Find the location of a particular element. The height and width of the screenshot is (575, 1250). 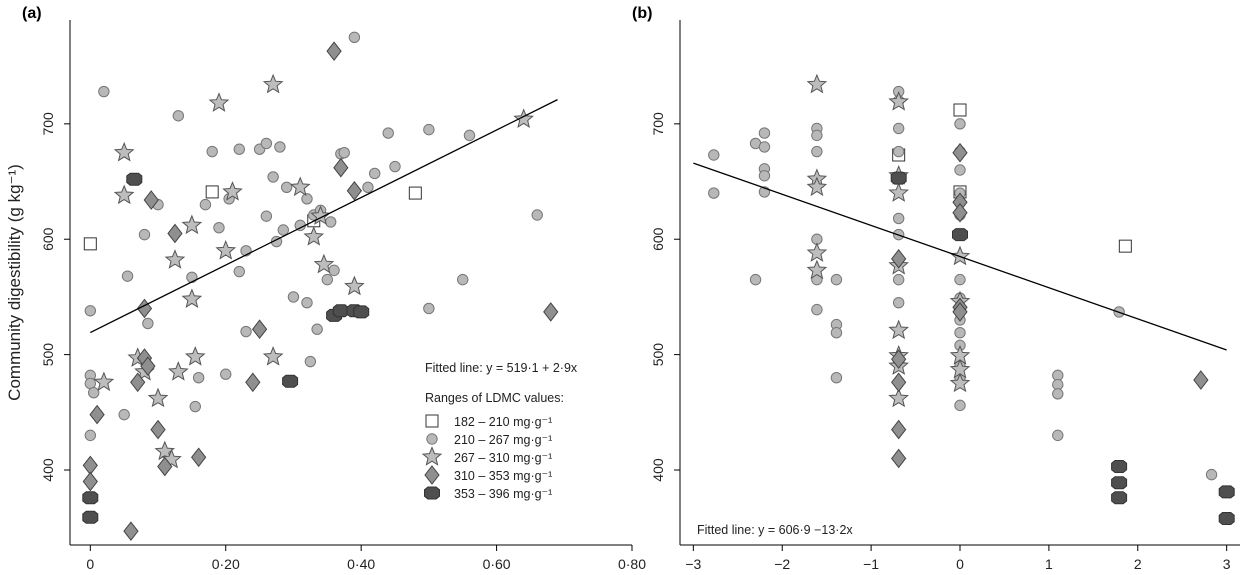

x-tick-label: −2 is located at coordinates (782, 564).